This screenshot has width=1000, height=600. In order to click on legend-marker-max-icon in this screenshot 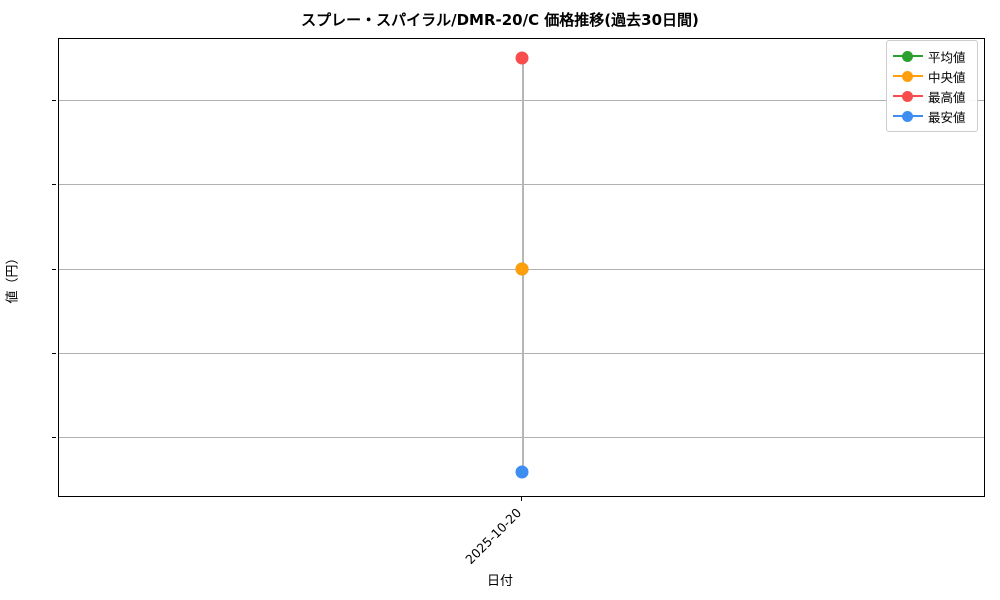, I will do `click(908, 96)`.